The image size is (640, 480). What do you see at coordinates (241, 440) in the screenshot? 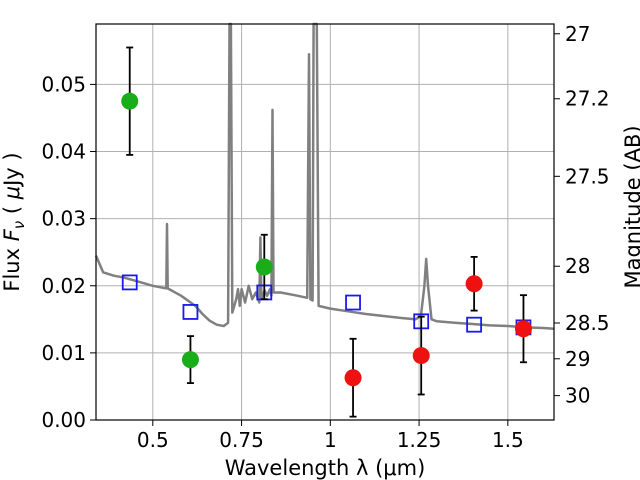
I see `x-tick-label: 0.75` at bounding box center [241, 440].